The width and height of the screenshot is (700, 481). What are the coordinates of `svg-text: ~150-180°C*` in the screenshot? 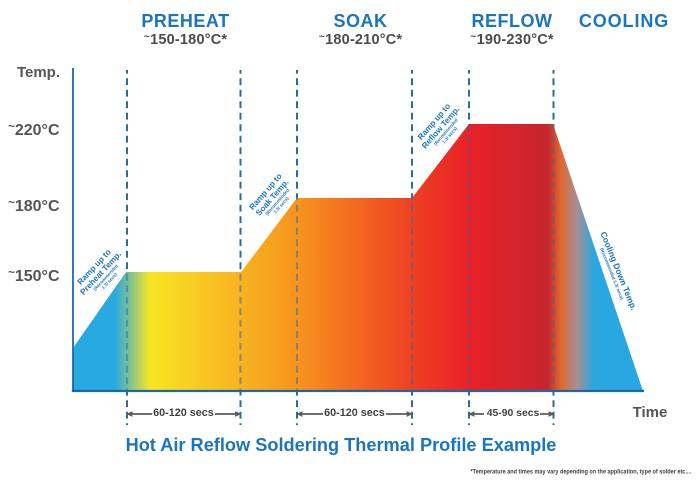 It's located at (186, 39).